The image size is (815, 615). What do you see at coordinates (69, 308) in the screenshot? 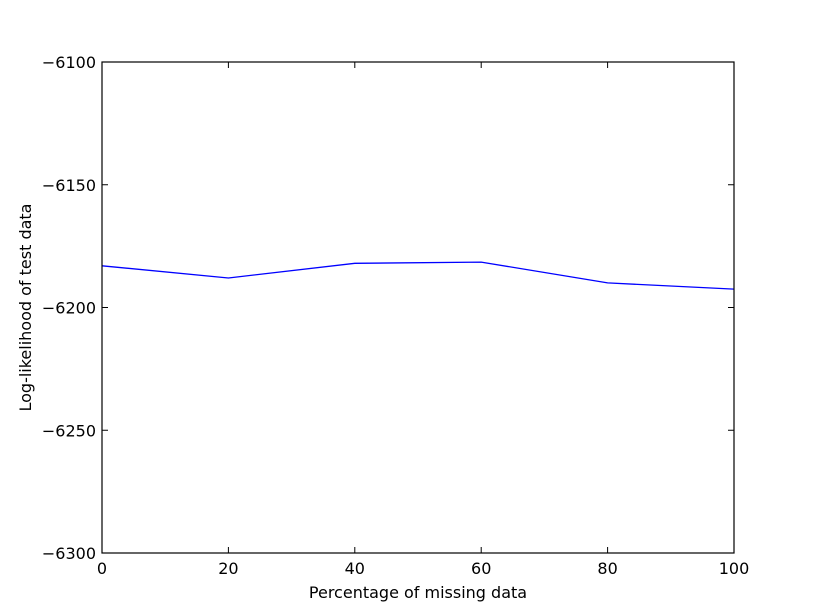
I see `y-tick-label: −6200` at bounding box center [69, 308].